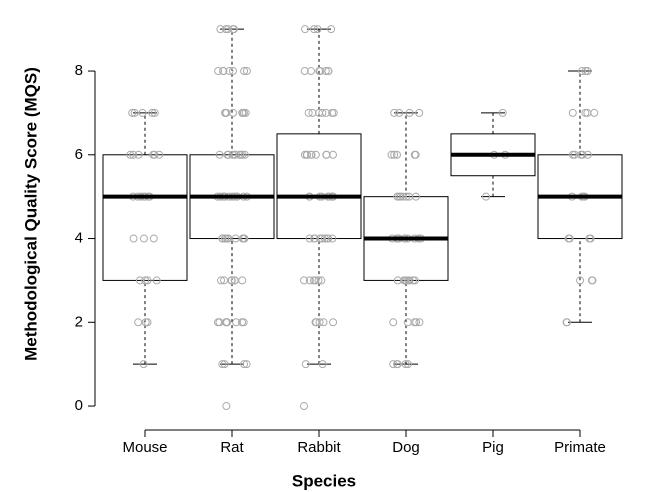 This screenshot has height=492, width=649. What do you see at coordinates (232, 447) in the screenshot?
I see `x-tick-label: Rat` at bounding box center [232, 447].